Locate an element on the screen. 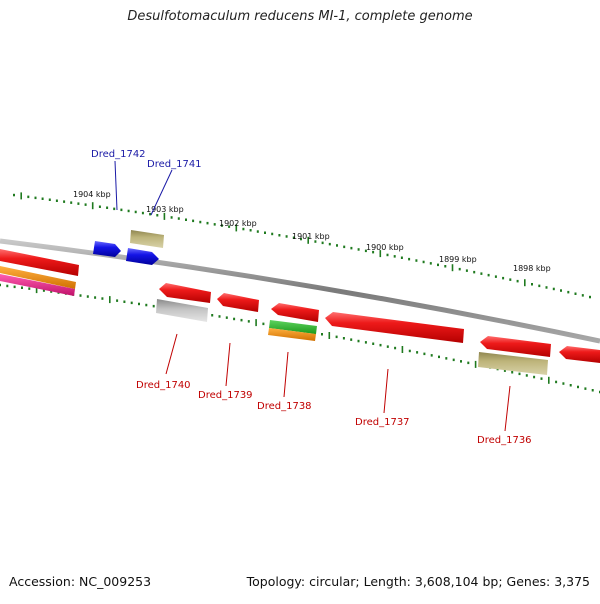  gene-label-dred-1740: Dred_1740 is located at coordinates (163, 385).